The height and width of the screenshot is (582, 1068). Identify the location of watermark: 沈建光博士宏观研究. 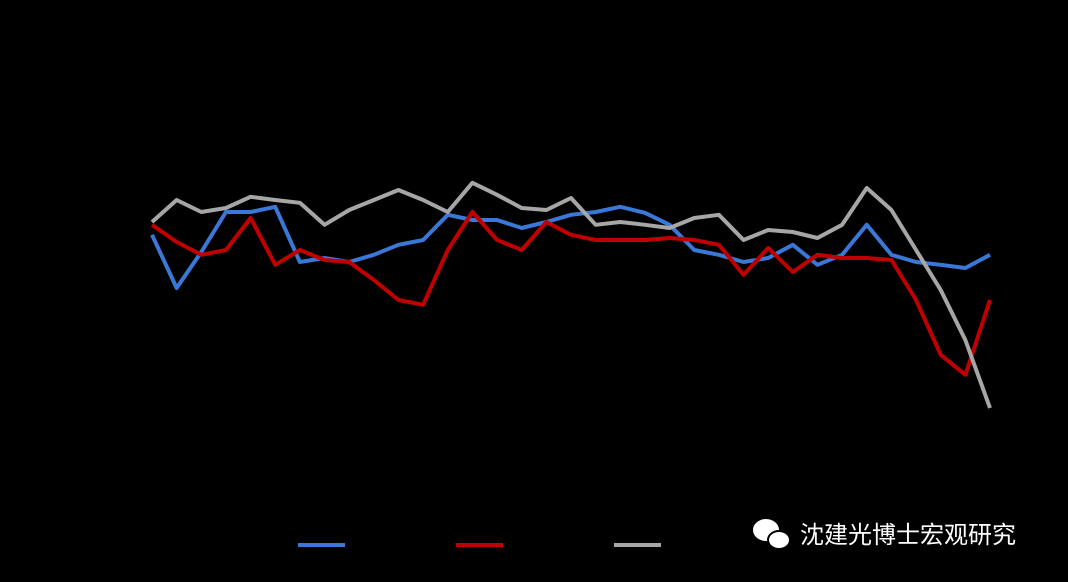
(908, 535).